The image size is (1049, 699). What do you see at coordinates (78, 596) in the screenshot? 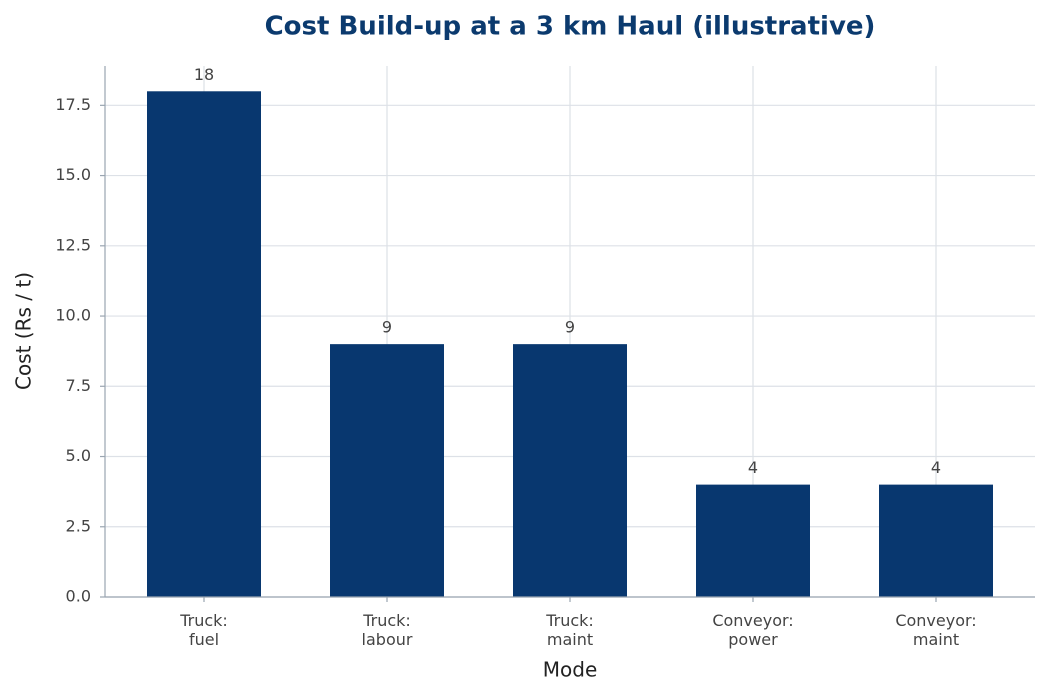
I see `y-tick-label: 0.0` at bounding box center [78, 596].